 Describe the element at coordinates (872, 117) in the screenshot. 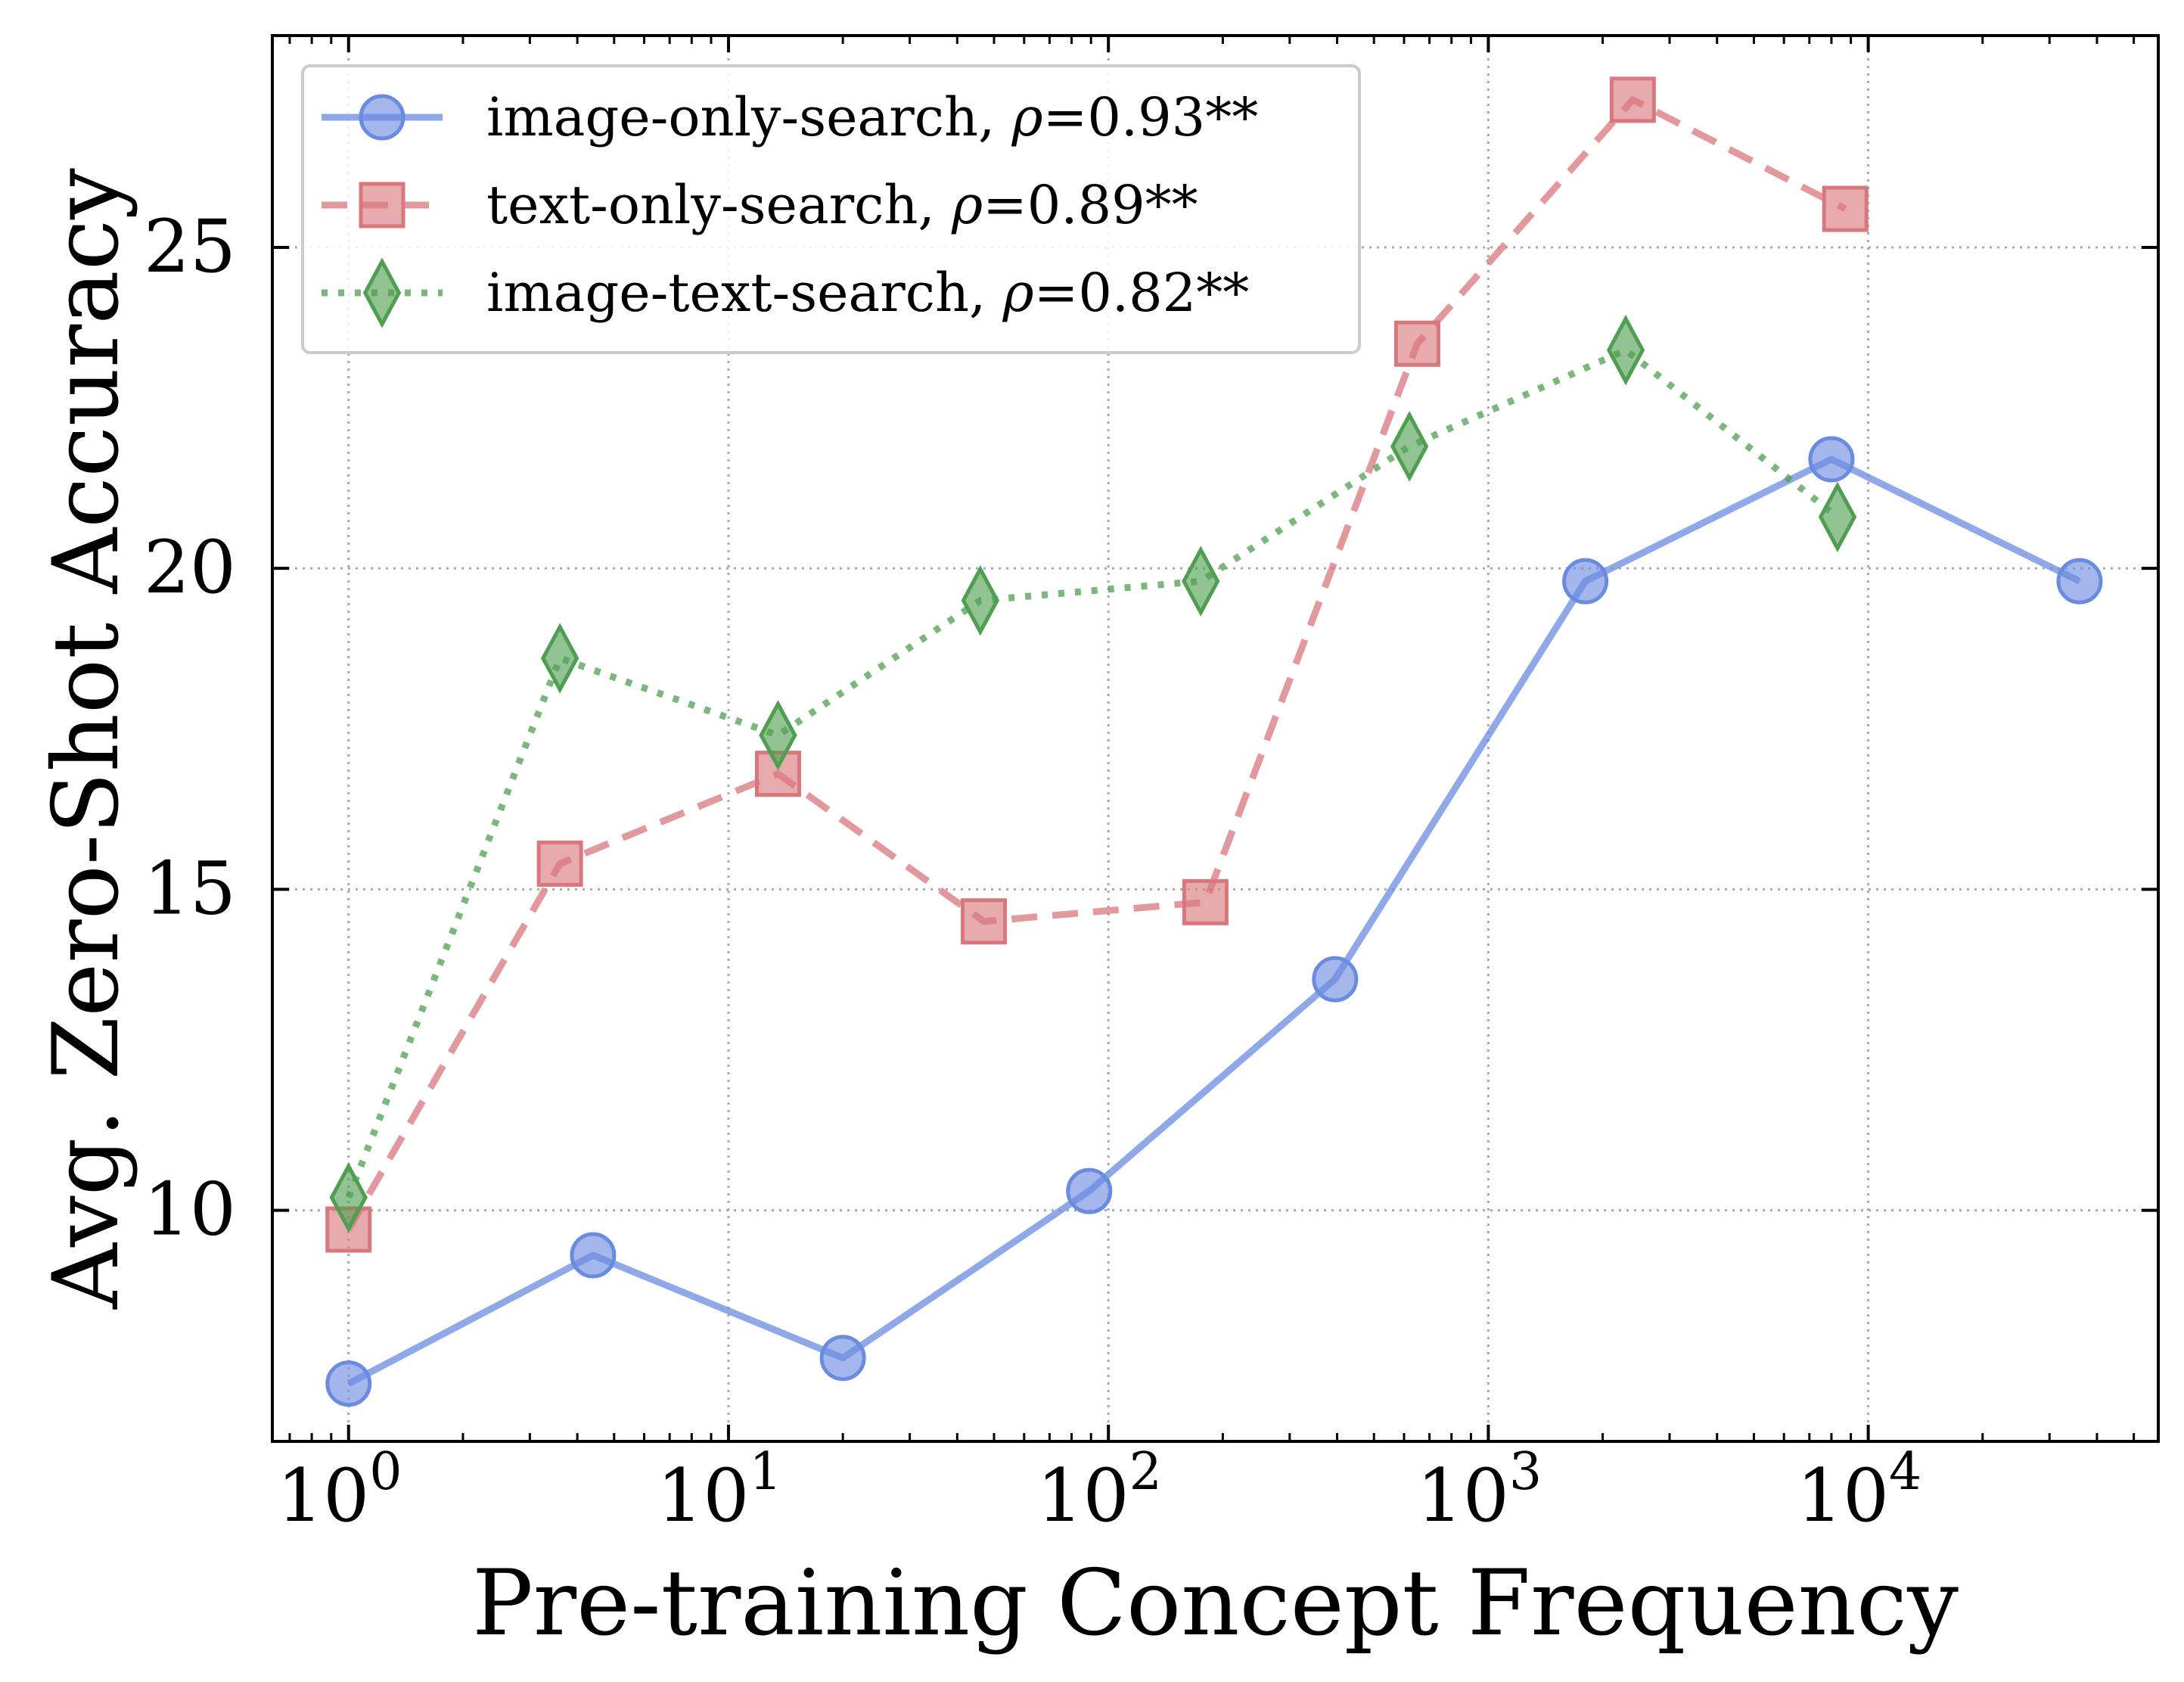

I see `legend-label: image-only-search, ρ=0.93**` at that location.